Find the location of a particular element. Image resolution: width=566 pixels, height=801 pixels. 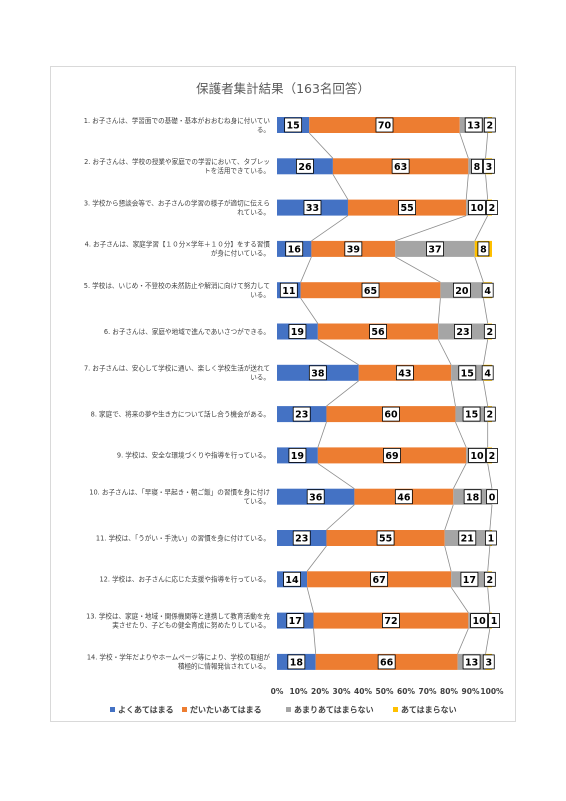

data-label: 56 is located at coordinates (378, 332).